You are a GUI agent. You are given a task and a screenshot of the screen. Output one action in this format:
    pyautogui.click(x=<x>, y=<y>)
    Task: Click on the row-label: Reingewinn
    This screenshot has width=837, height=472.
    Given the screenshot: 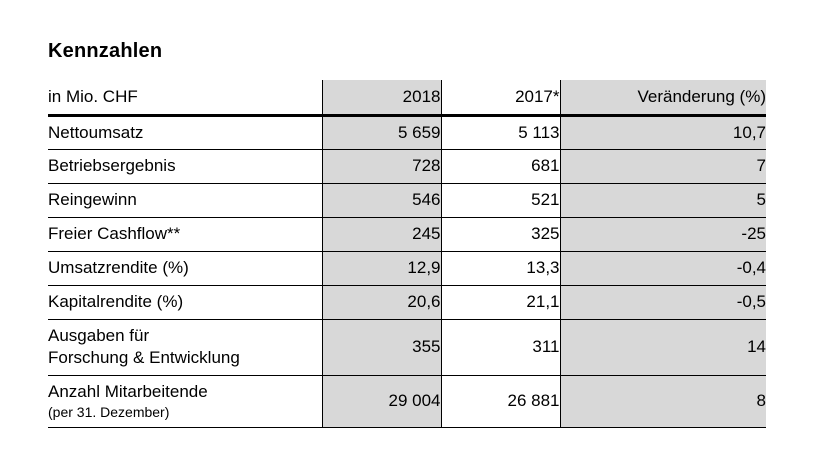 What is the action you would take?
    pyautogui.click(x=92, y=199)
    